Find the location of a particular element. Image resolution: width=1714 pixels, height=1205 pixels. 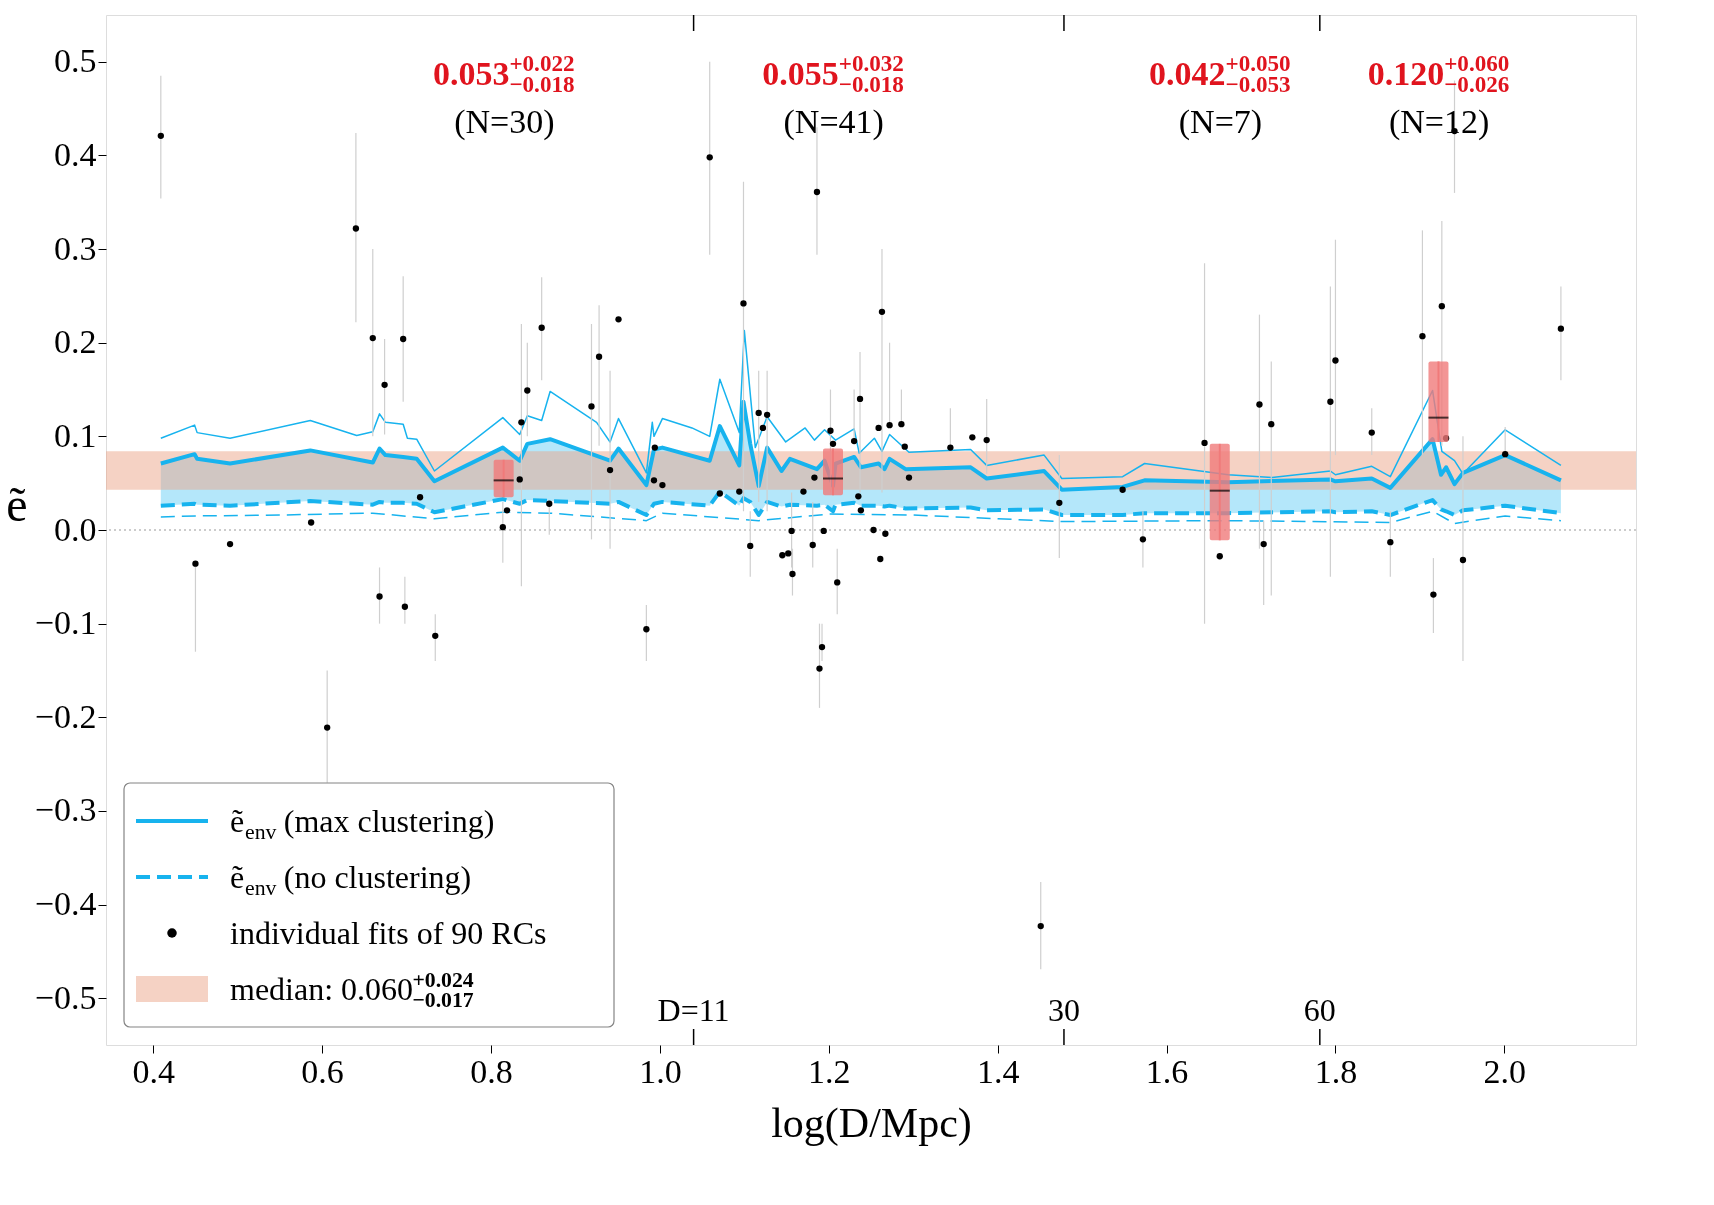

x-tick-label: 0.4 is located at coordinates (153, 1071).